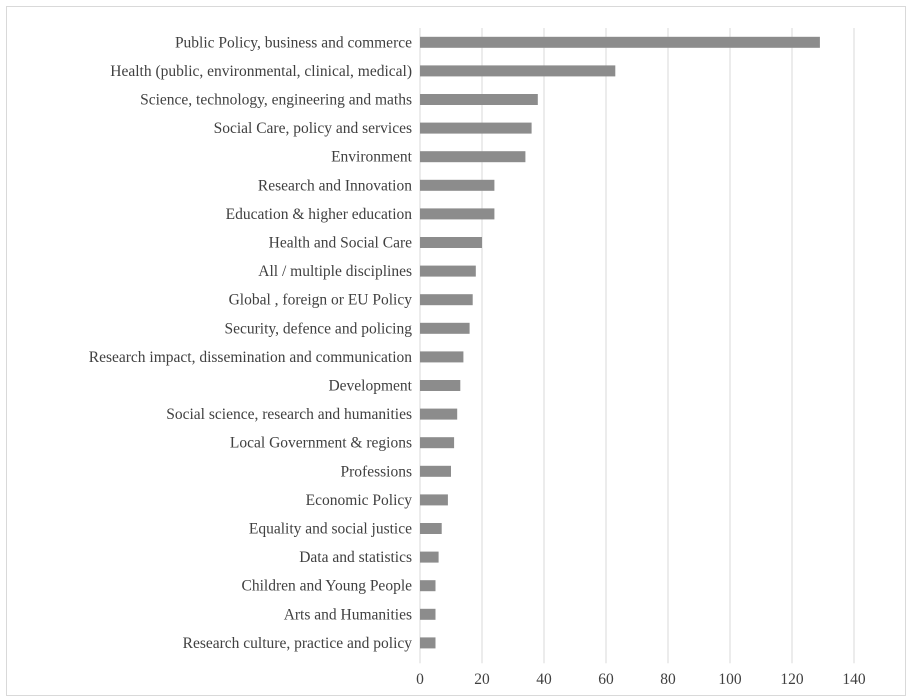 The image size is (908, 699). I want to click on x-tick-label: 140, so click(854, 679).